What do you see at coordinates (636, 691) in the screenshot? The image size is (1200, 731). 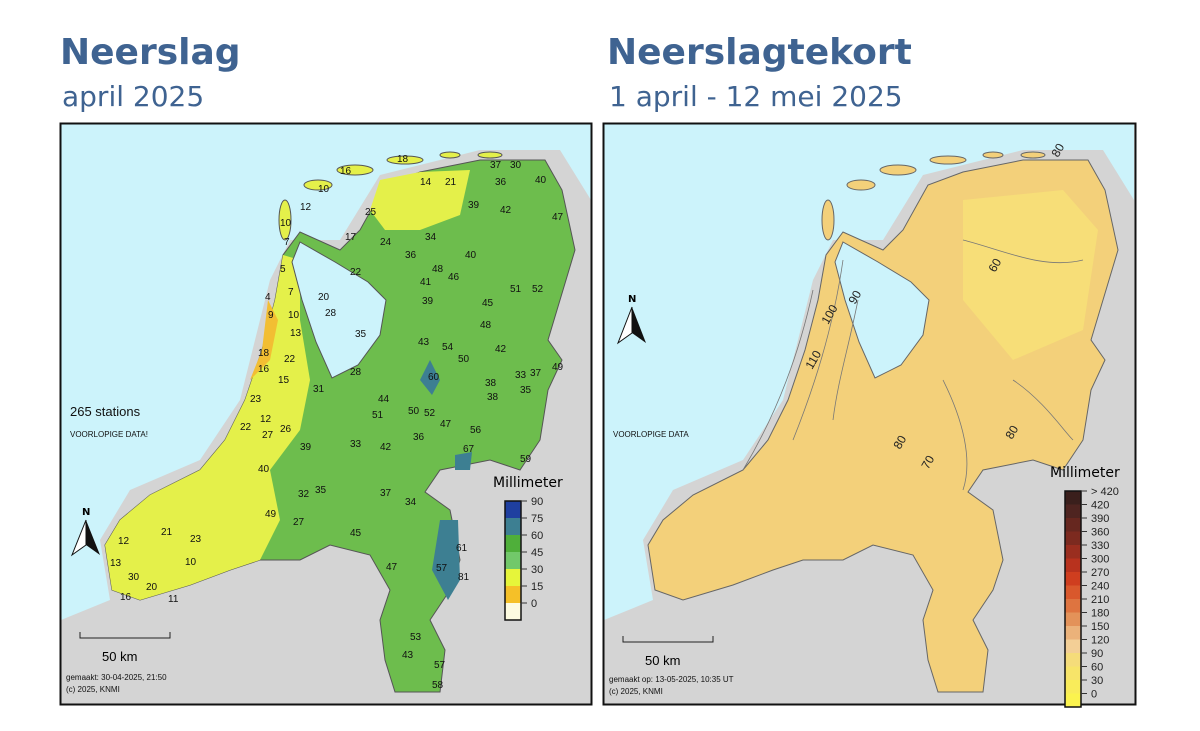 I see `right-copyright: (c) 2025, KNMI` at bounding box center [636, 691].